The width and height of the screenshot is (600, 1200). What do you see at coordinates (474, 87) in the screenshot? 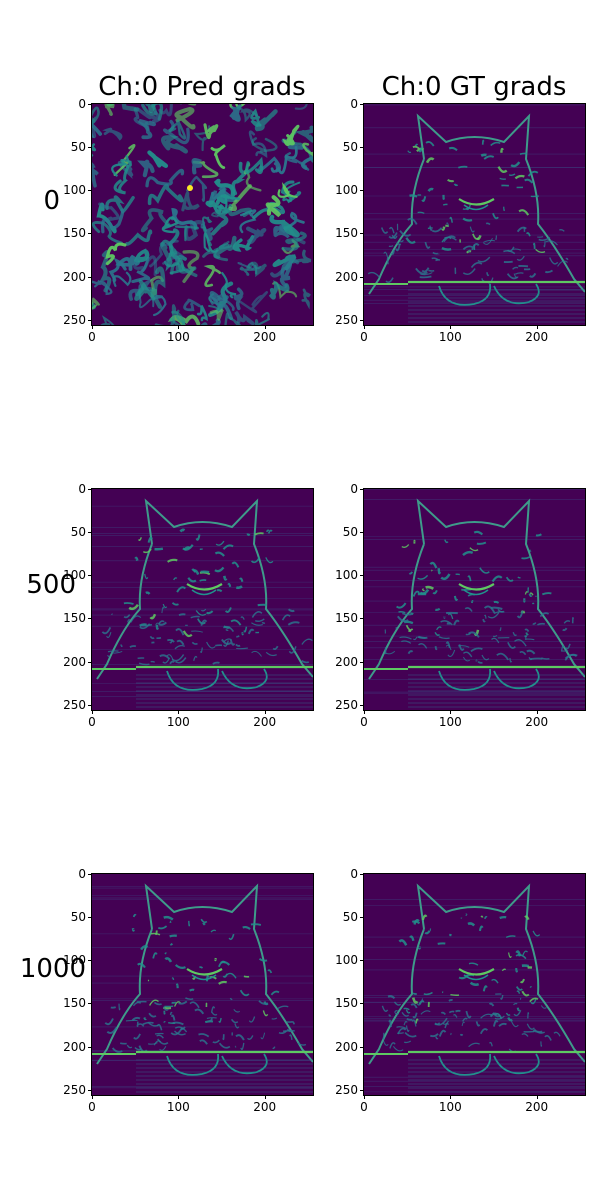
I see `column-title-gt: Ch:0 GT grads` at bounding box center [474, 87].